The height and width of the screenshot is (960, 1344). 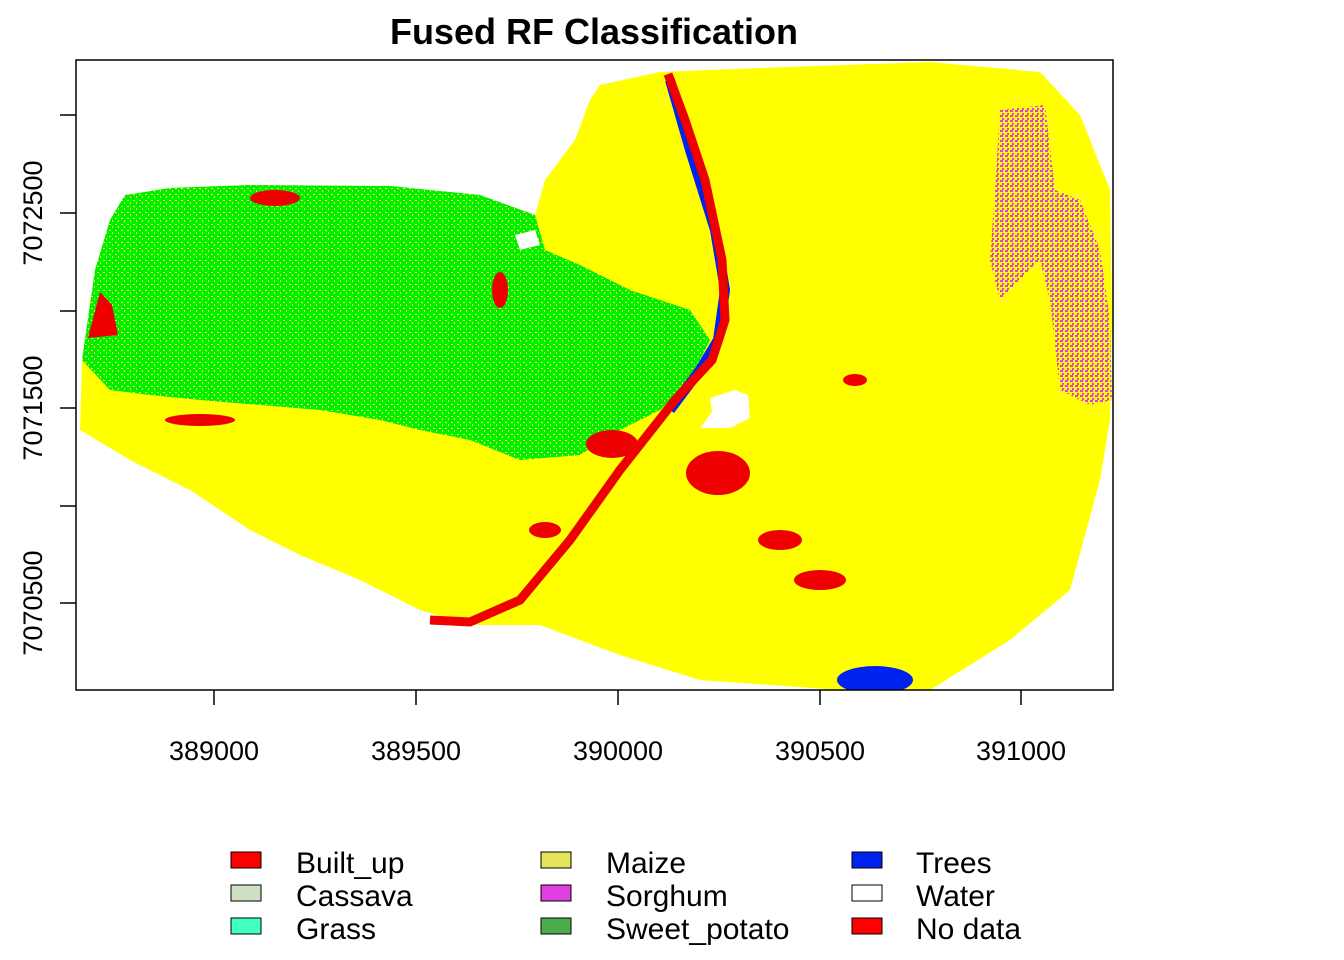 What do you see at coordinates (968, 929) in the screenshot?
I see `legend-label: No data` at bounding box center [968, 929].